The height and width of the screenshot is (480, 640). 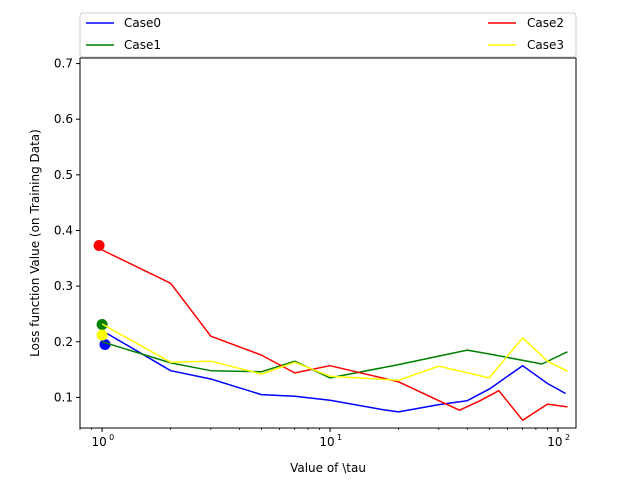 What do you see at coordinates (63, 64) in the screenshot?
I see `y-tick-label-6: 0.7` at bounding box center [63, 64].